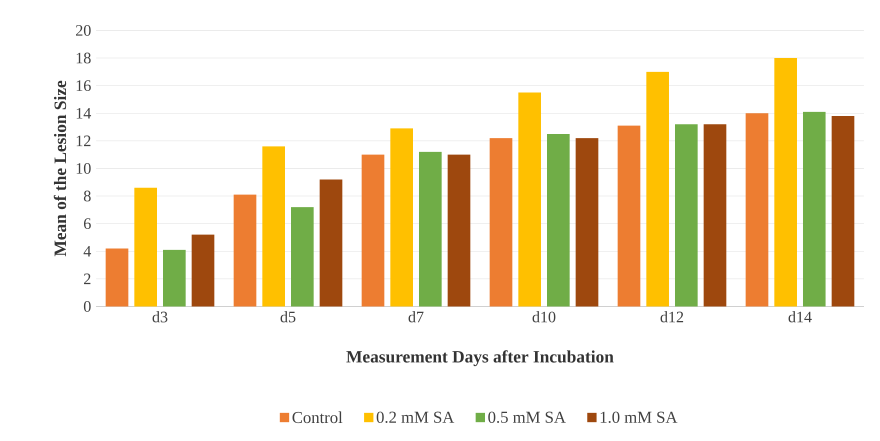 This screenshot has height=441, width=880. I want to click on y-tick-label: 12, so click(83, 141).